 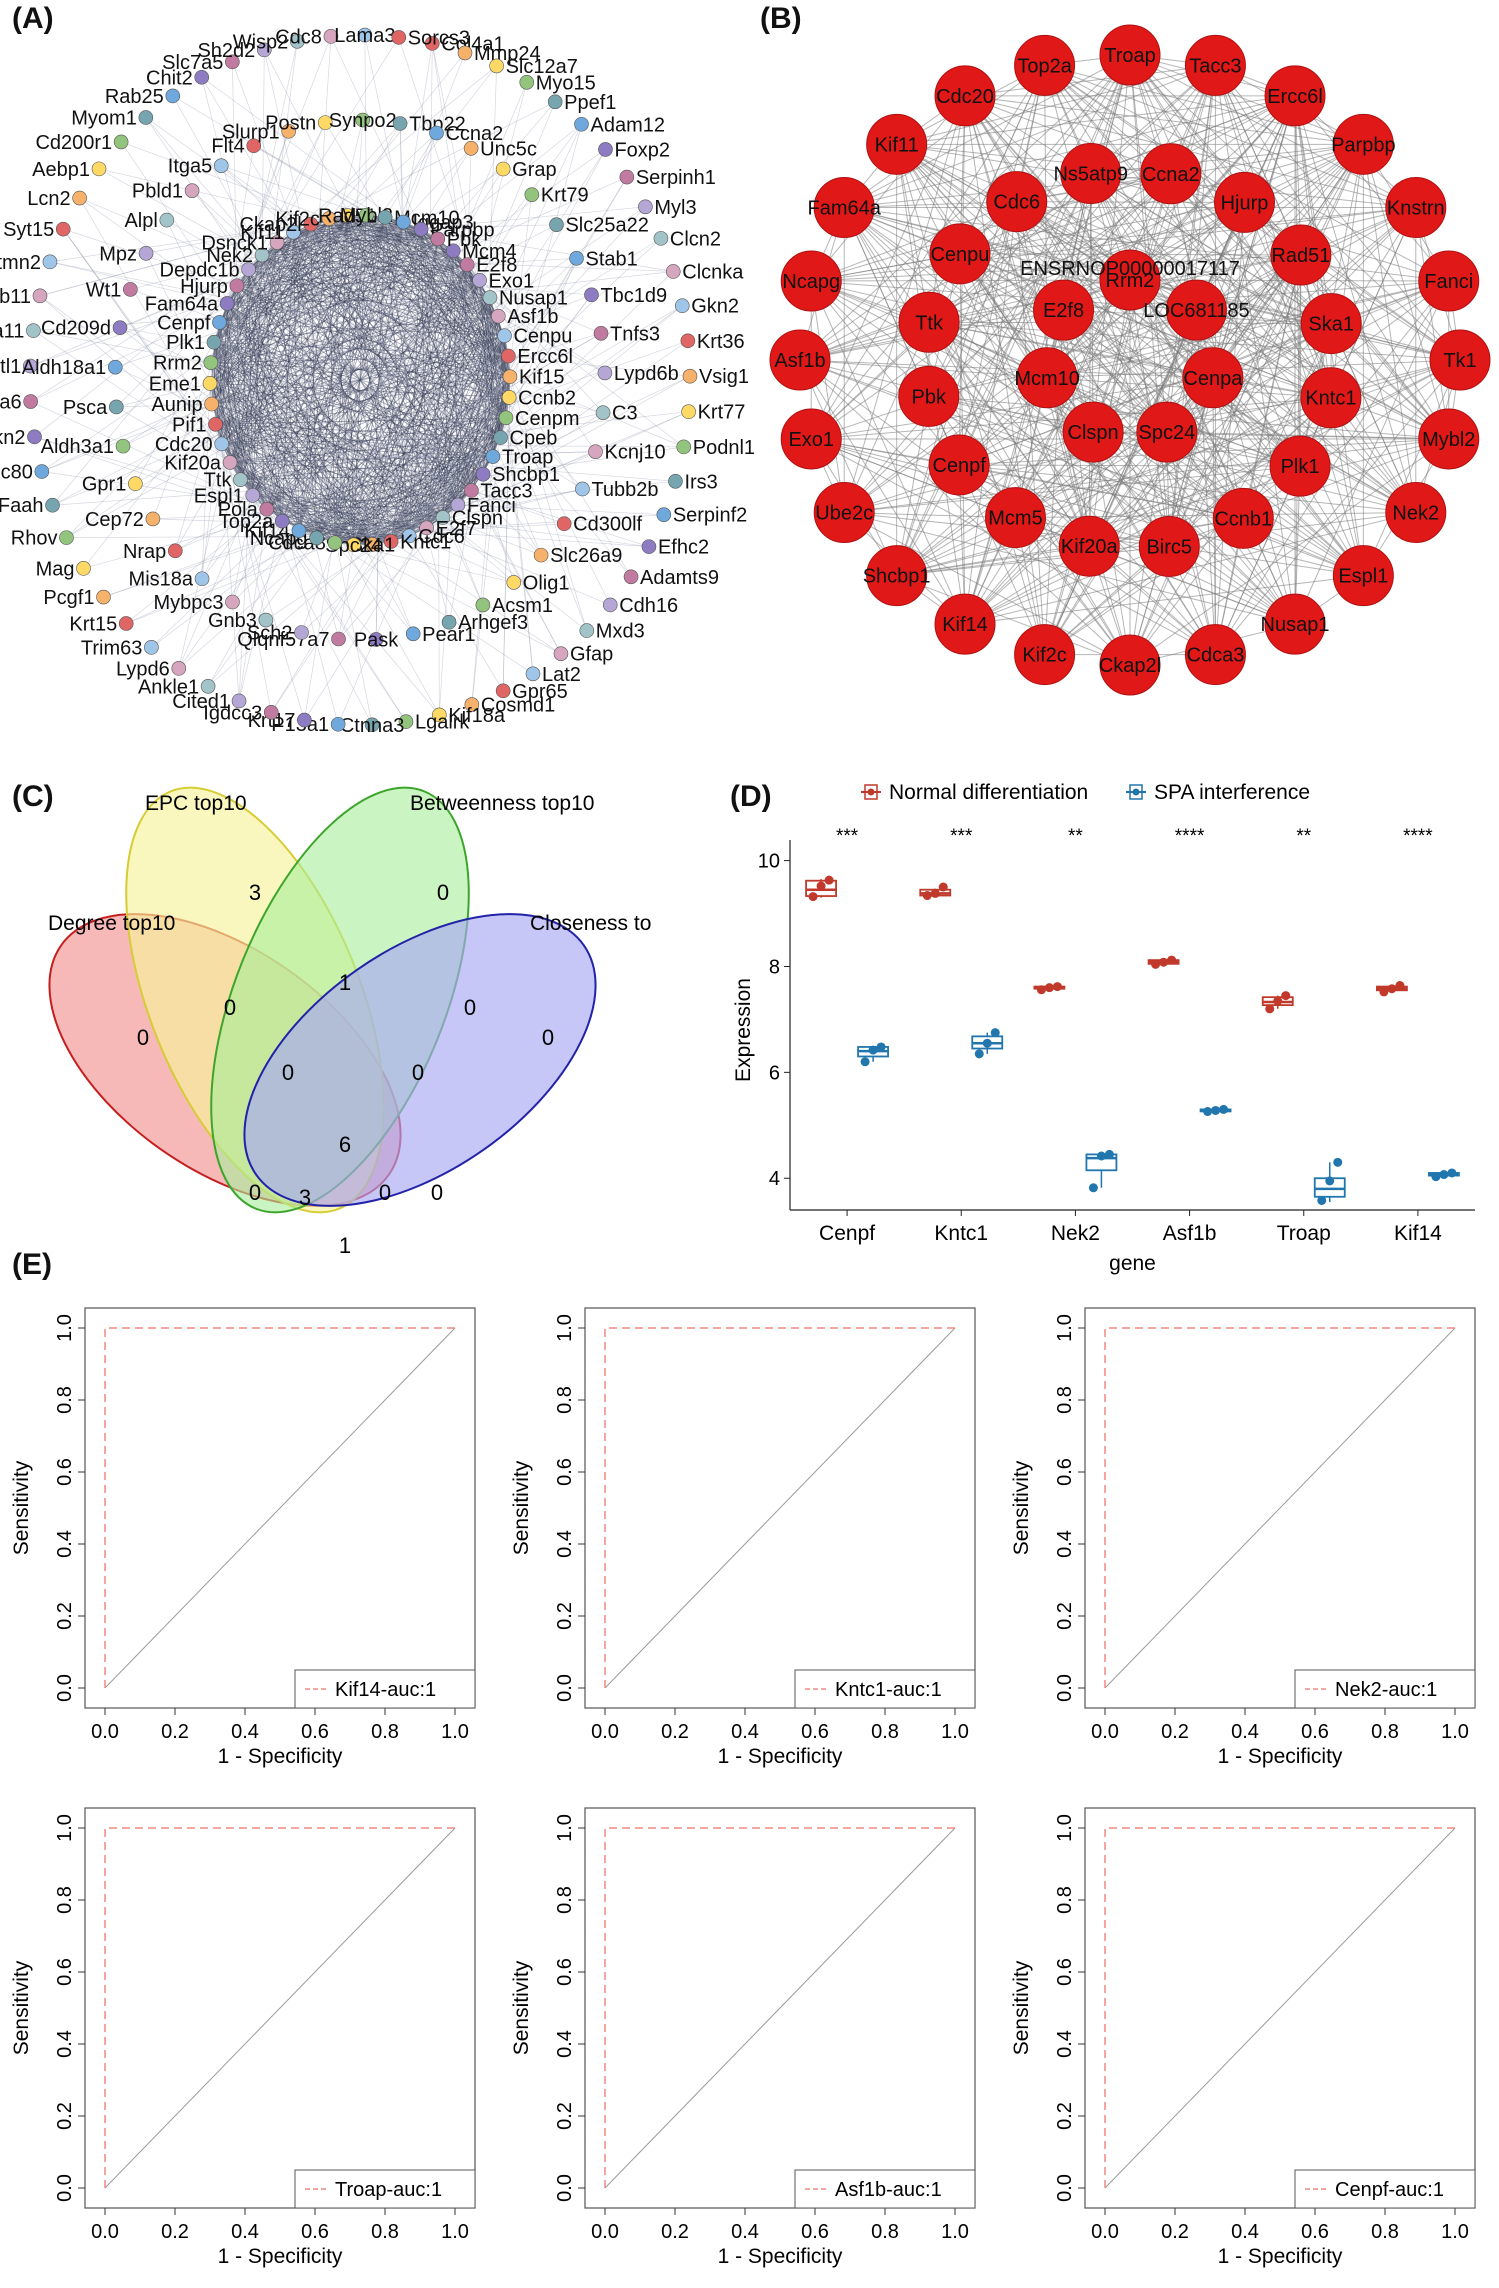 What do you see at coordinates (713, 272) in the screenshot?
I see `network-node-label: Clcnka` at bounding box center [713, 272].